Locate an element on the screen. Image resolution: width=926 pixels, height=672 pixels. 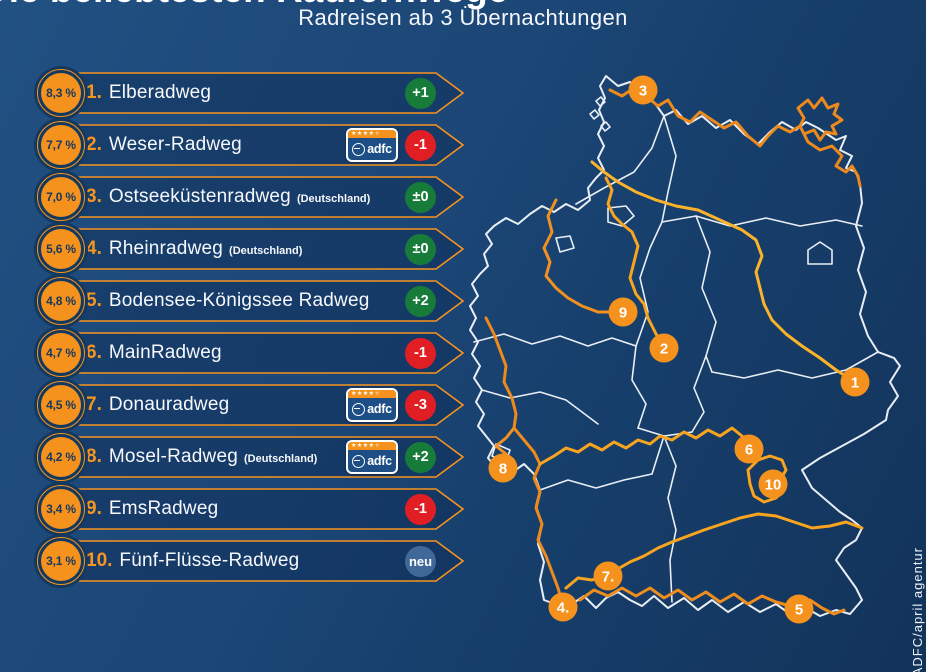
map-marker-label: 5 is located at coordinates (799, 610).